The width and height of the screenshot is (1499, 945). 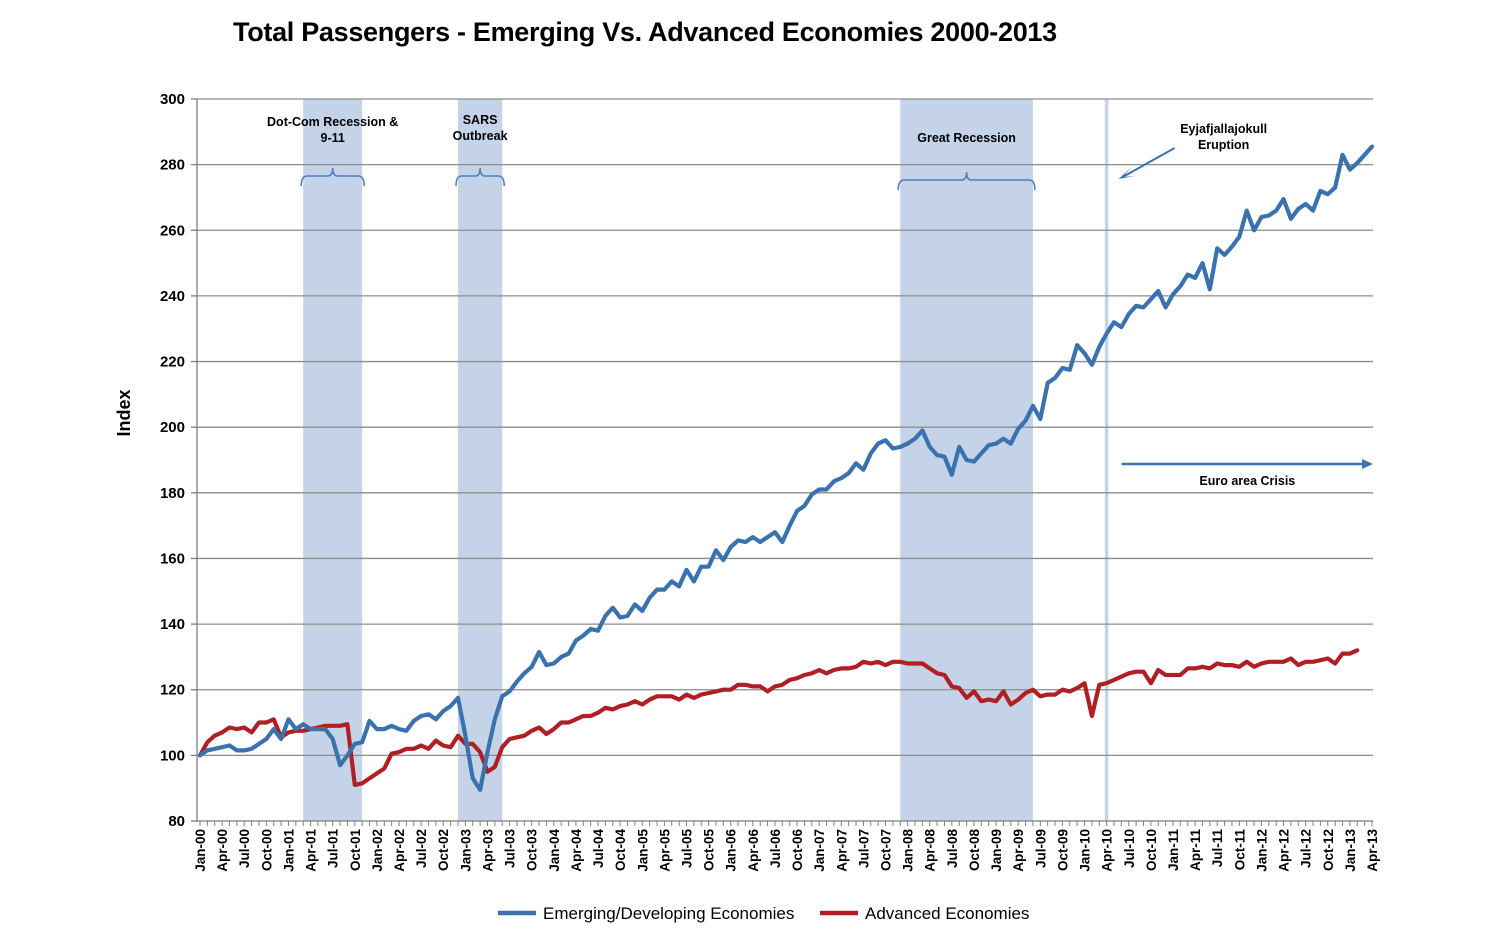 I want to click on x-tick-label: Oct-00, so click(x=266, y=850).